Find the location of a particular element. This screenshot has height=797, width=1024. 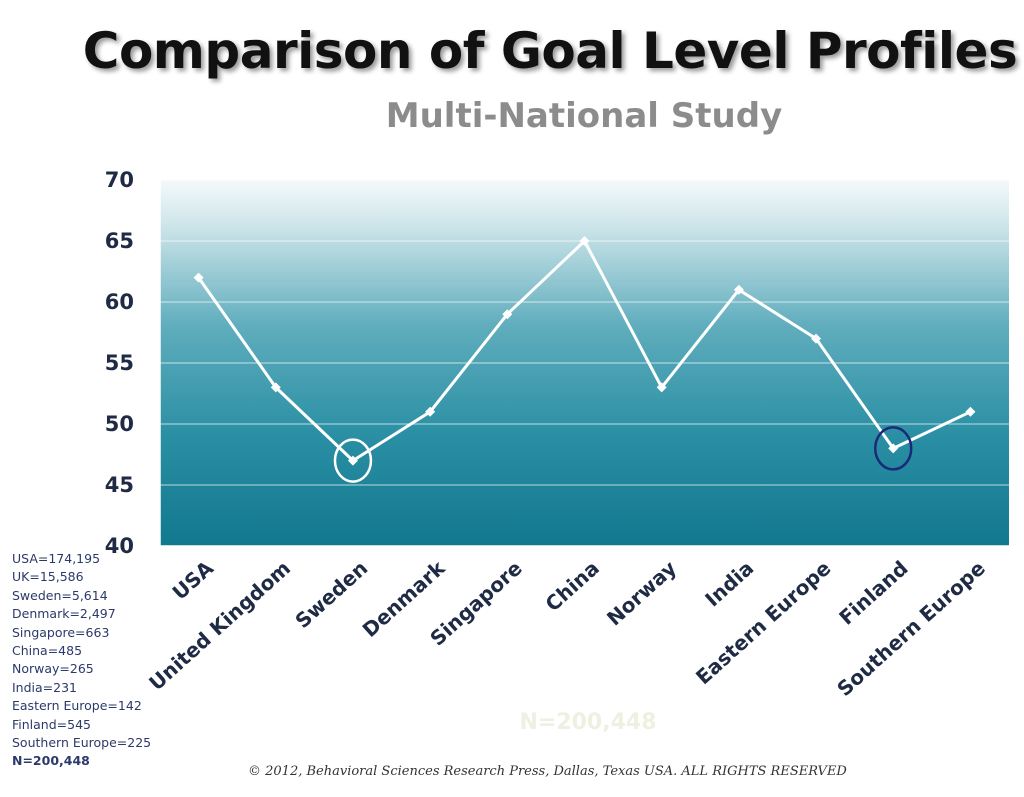

x-tick-label: Finland is located at coordinates (873, 593).